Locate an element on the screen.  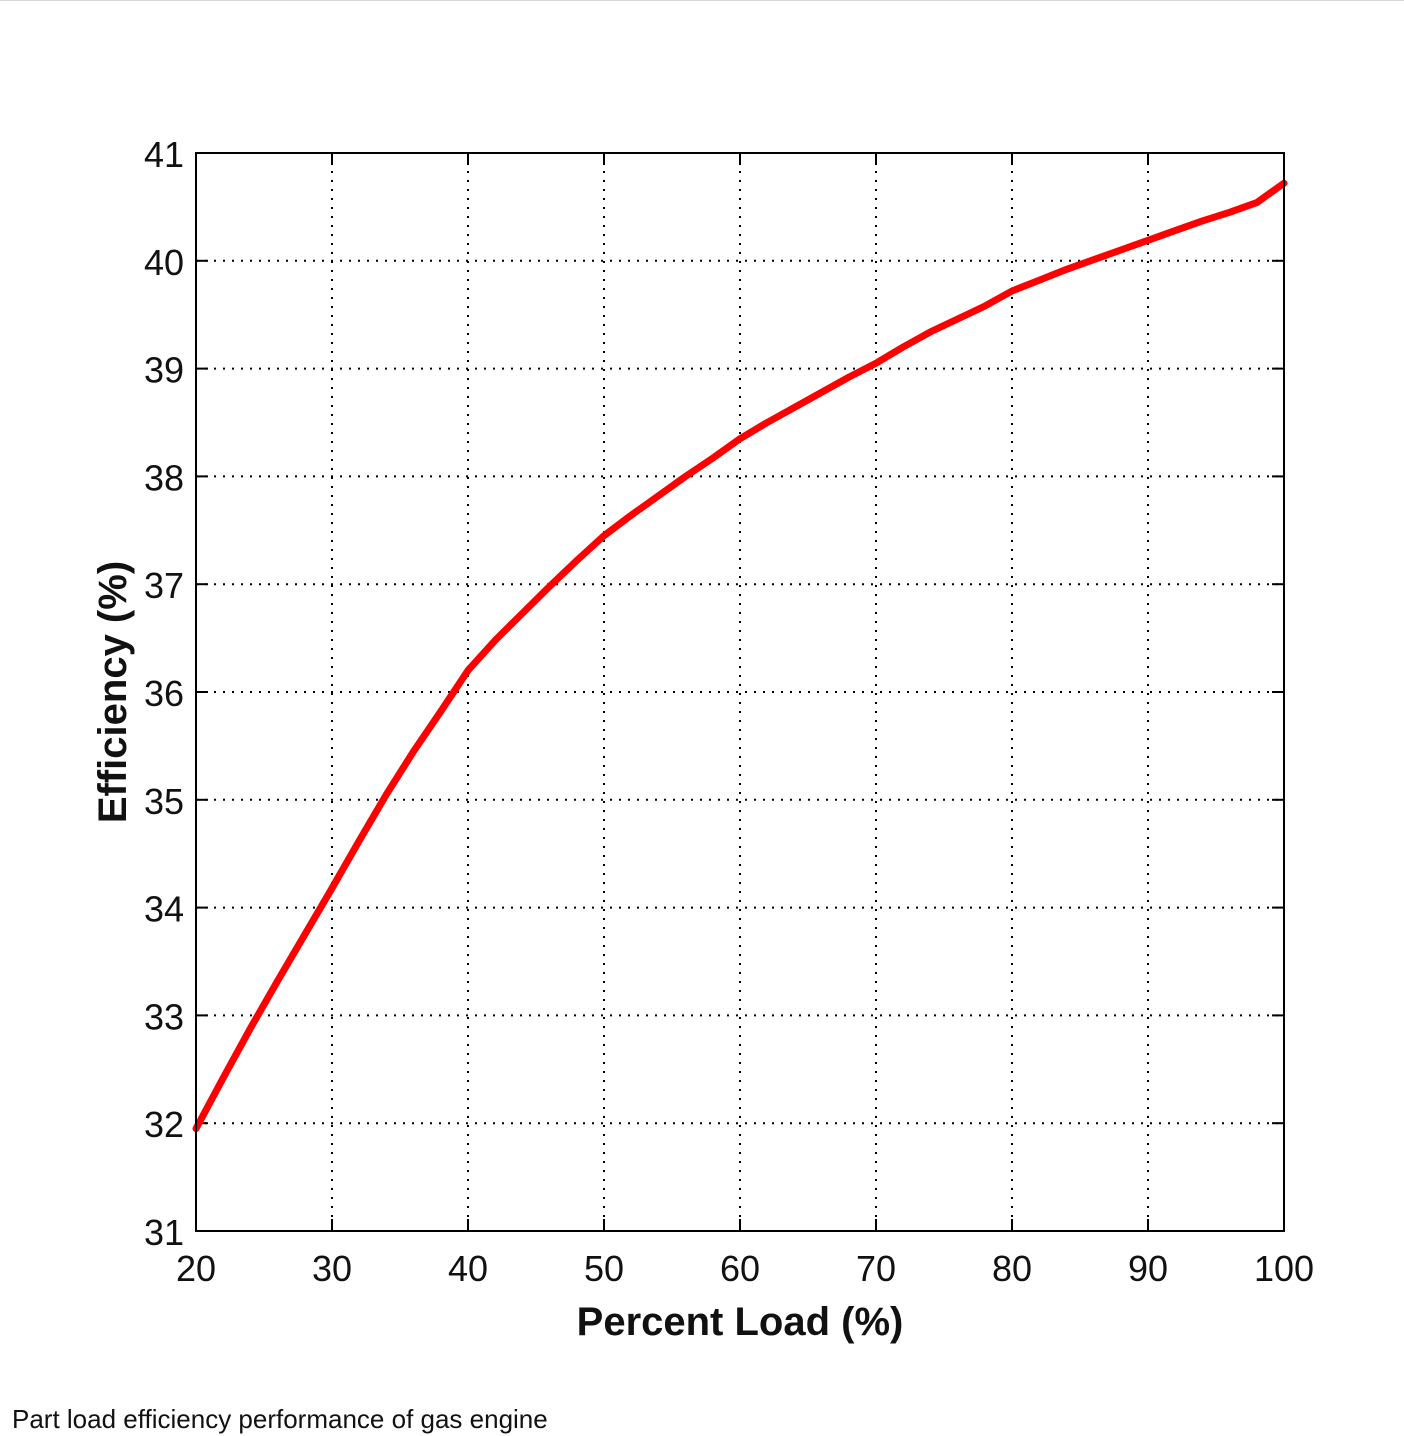
y-tick-label: 35 is located at coordinates (164, 801).